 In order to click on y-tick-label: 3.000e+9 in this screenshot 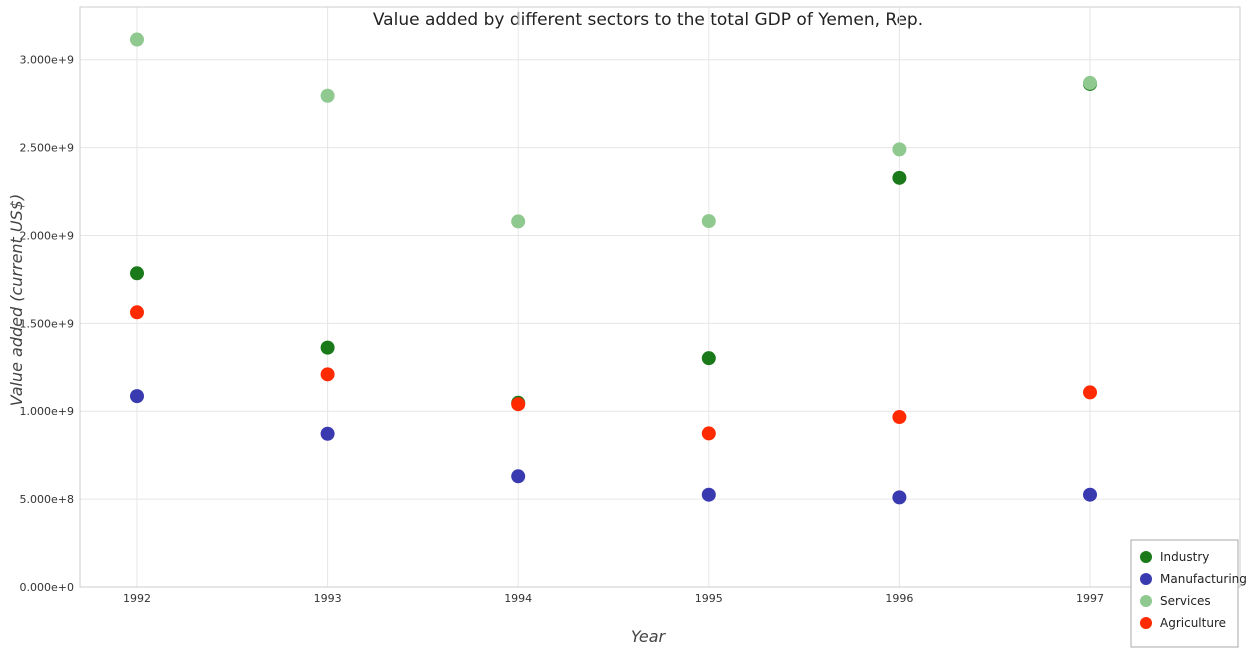, I will do `click(47, 60)`.